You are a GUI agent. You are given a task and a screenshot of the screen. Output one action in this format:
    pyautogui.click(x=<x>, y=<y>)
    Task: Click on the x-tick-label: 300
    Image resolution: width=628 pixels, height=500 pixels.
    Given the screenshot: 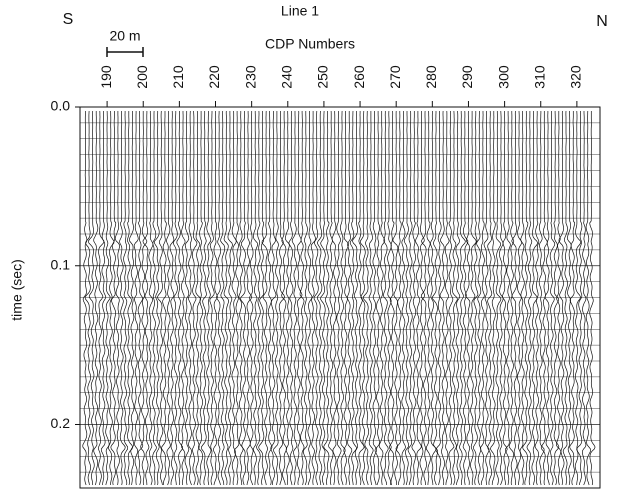 What is the action you would take?
    pyautogui.click(x=503, y=77)
    